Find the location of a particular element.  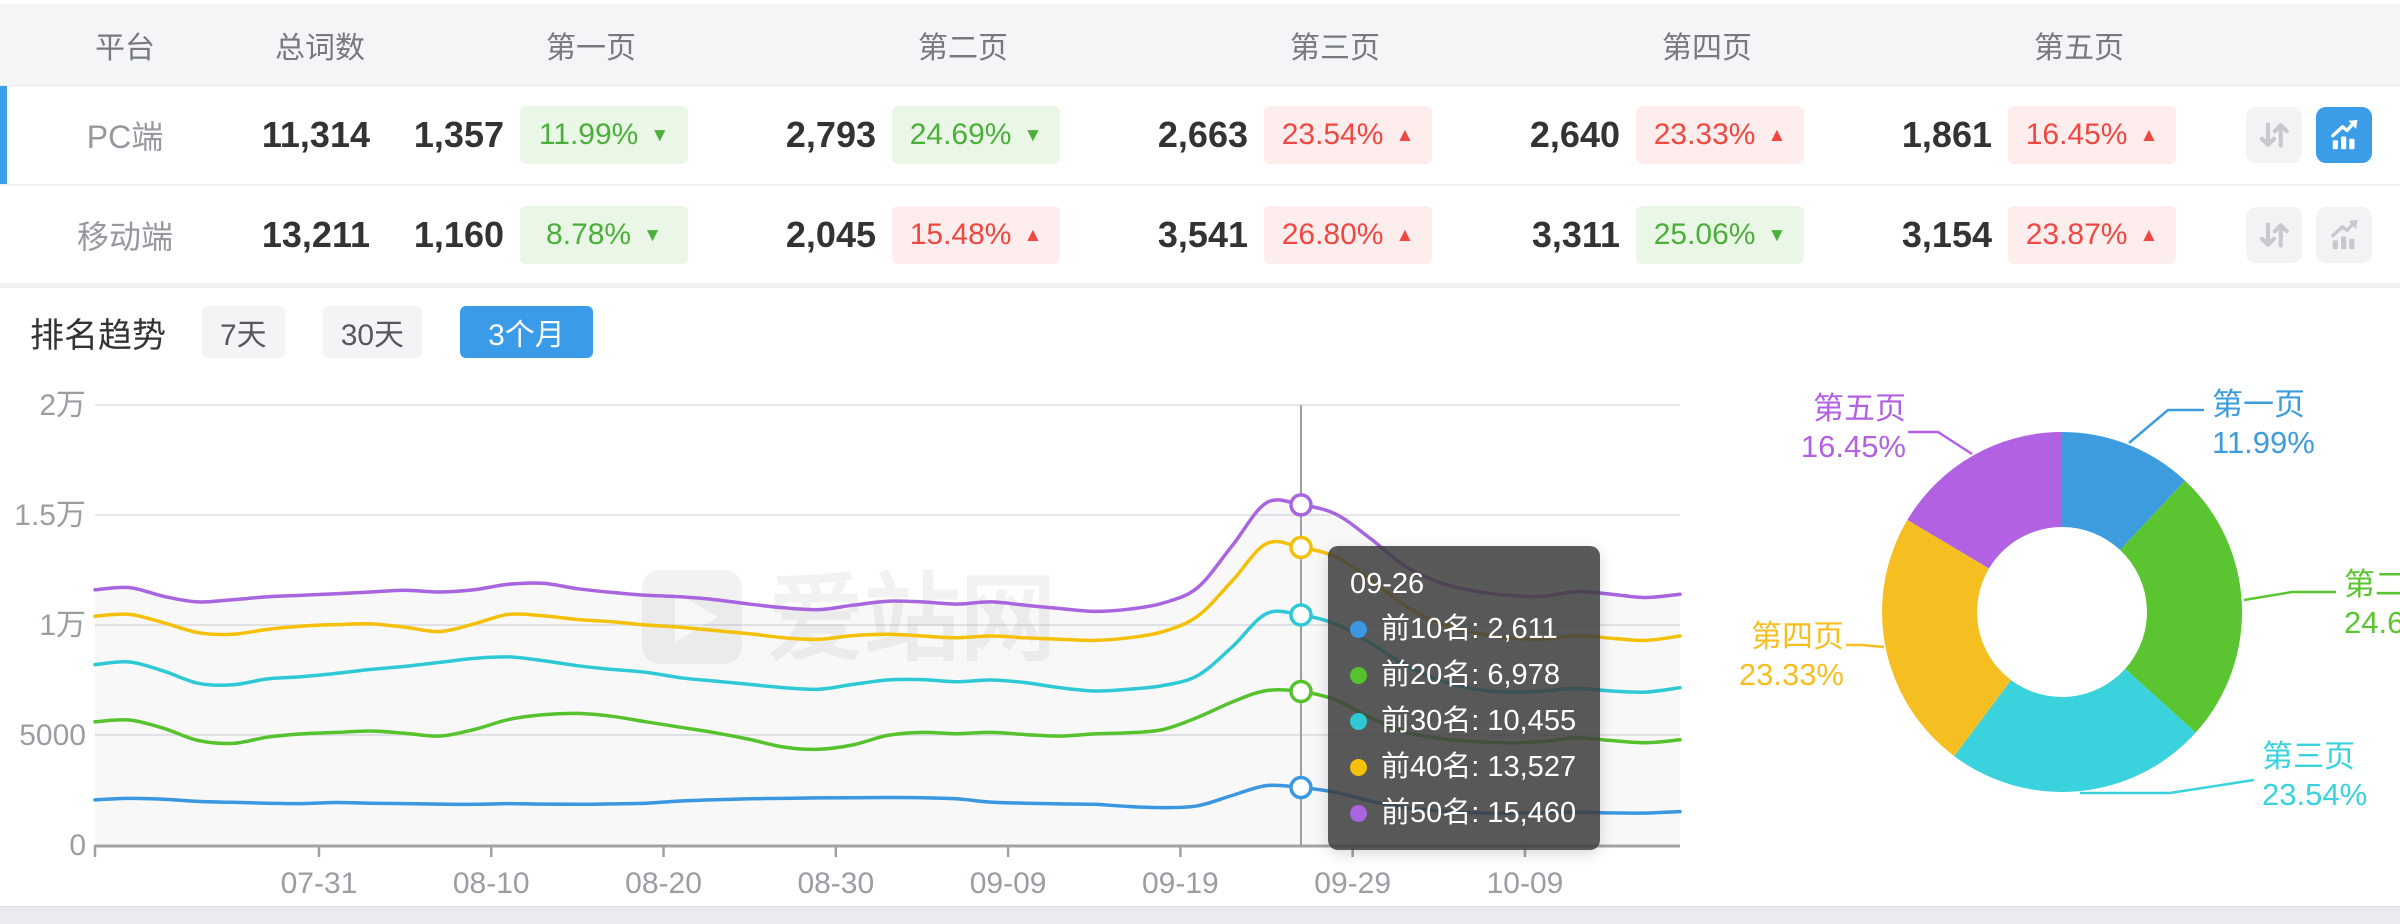

page1-change-badge: 8.78% ▼ is located at coordinates (604, 235).